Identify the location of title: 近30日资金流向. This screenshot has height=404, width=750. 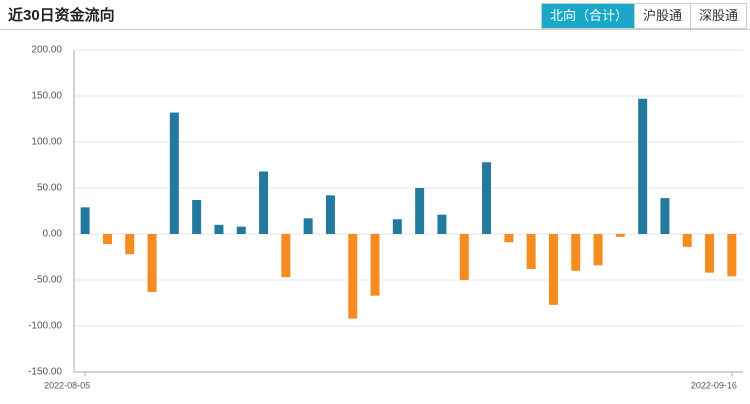
(61, 15).